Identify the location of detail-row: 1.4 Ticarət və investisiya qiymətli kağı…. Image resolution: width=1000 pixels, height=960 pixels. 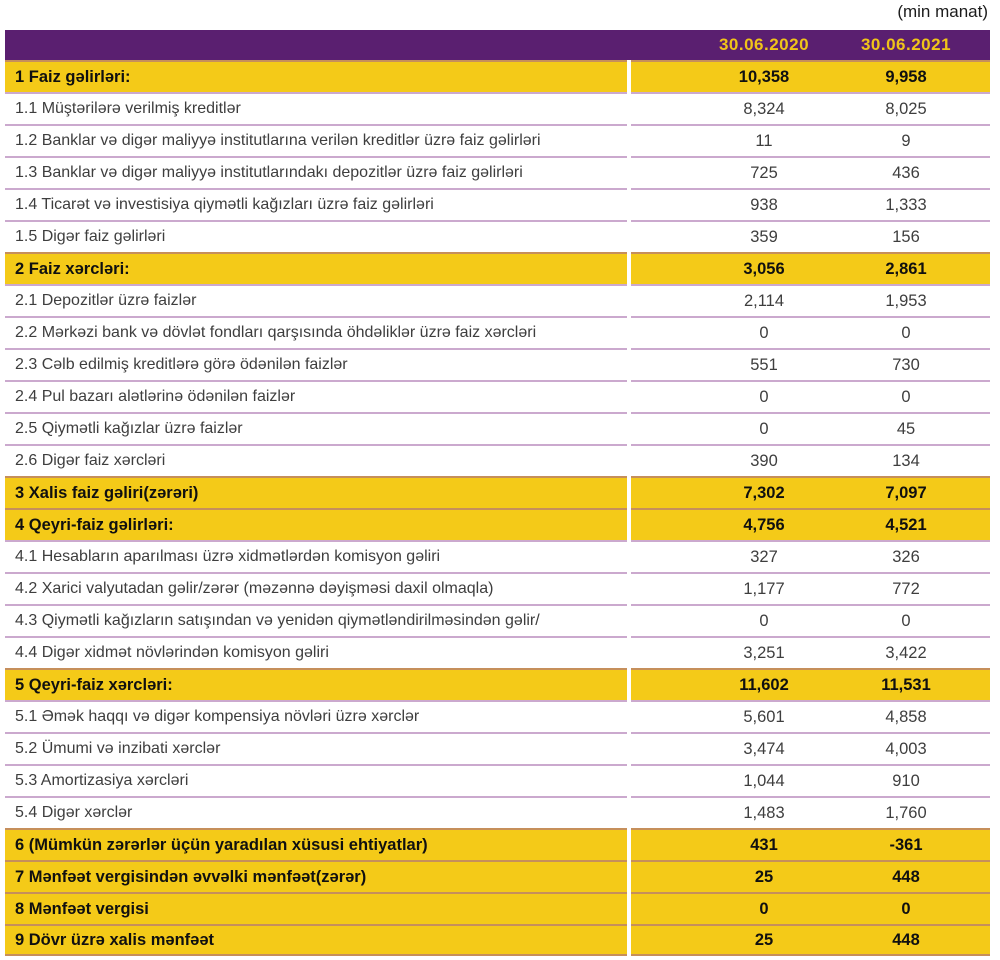
(497, 204).